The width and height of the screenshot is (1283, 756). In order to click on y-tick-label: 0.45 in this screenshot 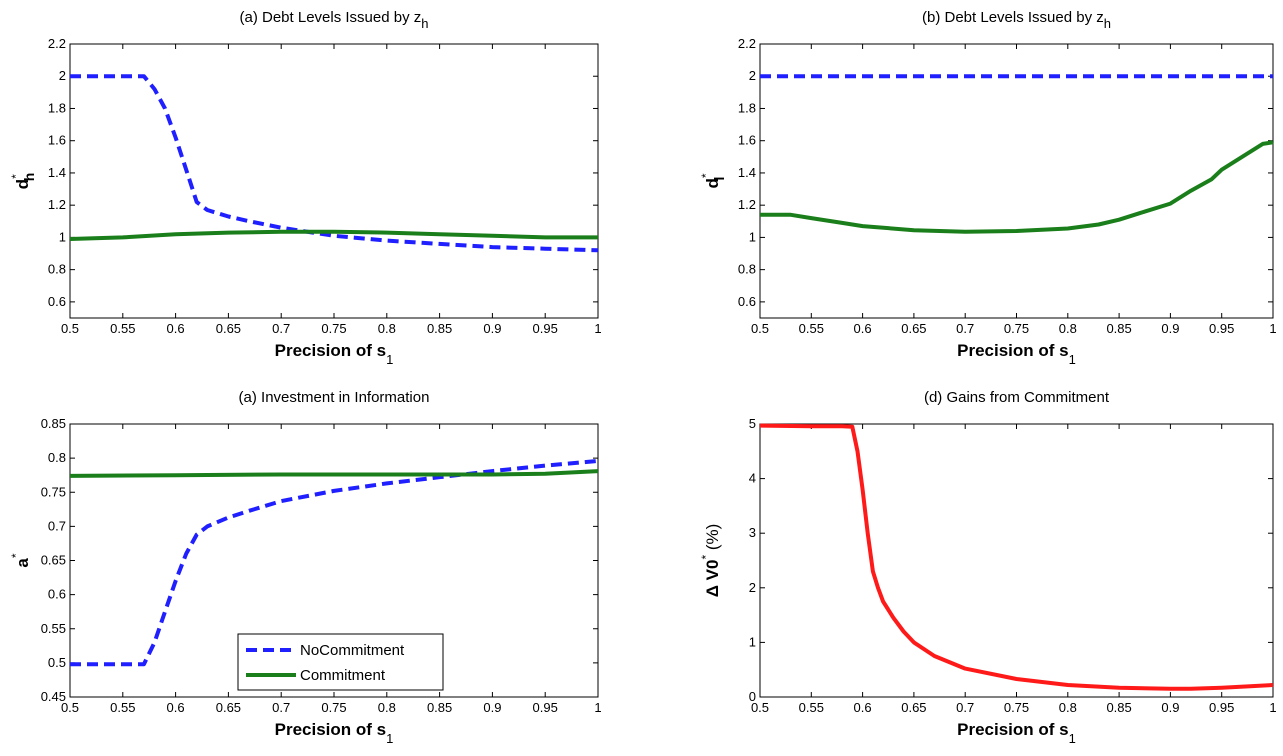, I will do `click(53, 696)`.